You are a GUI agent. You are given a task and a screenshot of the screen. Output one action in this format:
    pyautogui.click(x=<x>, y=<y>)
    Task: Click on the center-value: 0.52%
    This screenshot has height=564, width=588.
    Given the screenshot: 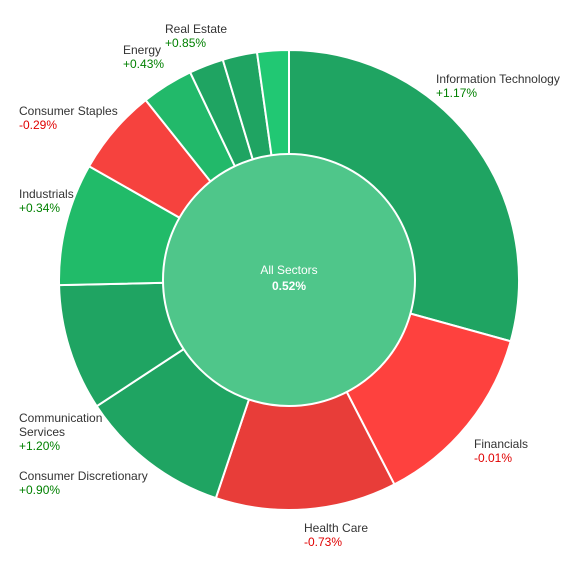 What is the action you would take?
    pyautogui.click(x=289, y=286)
    